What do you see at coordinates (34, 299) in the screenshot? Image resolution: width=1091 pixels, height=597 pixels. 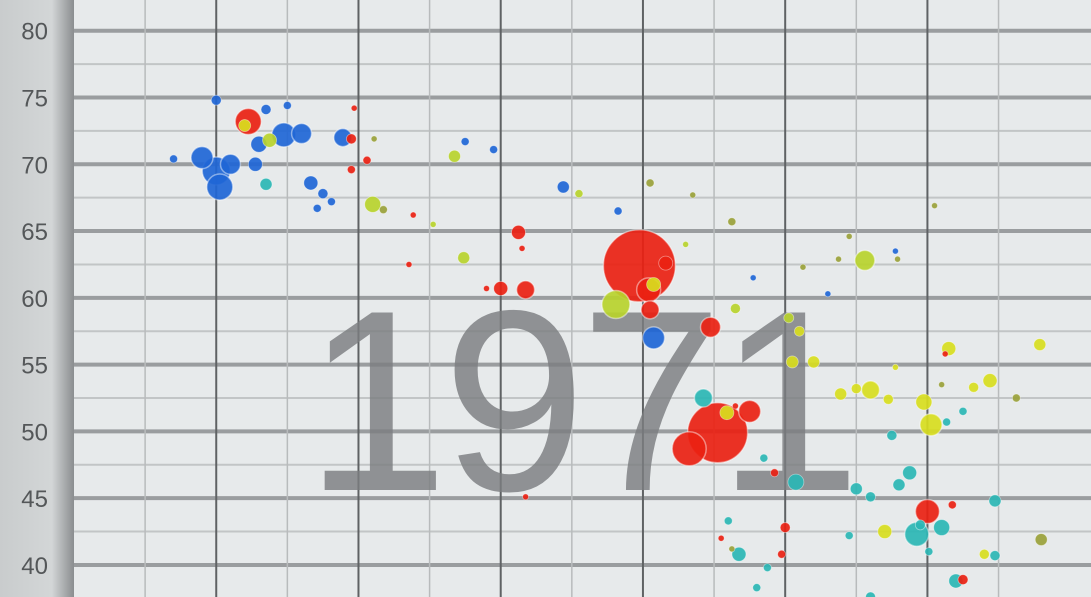 I see `y-tick-label: 60` at bounding box center [34, 299].